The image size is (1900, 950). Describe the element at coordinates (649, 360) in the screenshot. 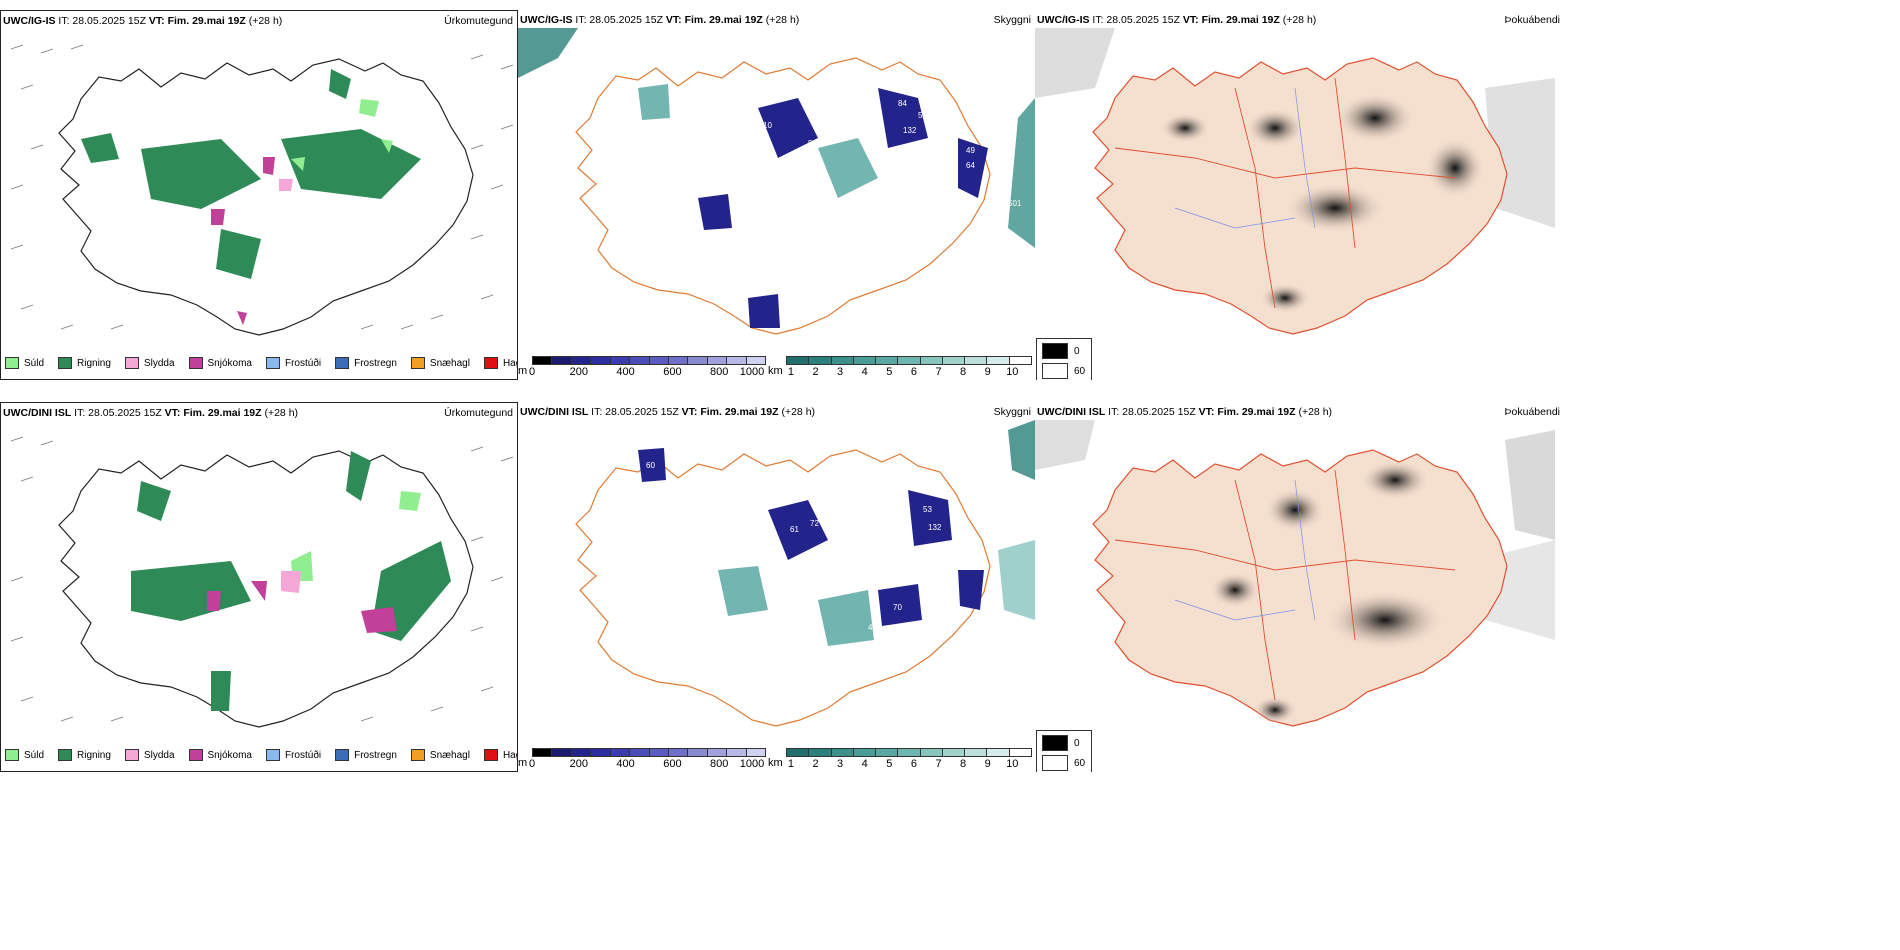

I see `height-colorbar-bar` at that location.